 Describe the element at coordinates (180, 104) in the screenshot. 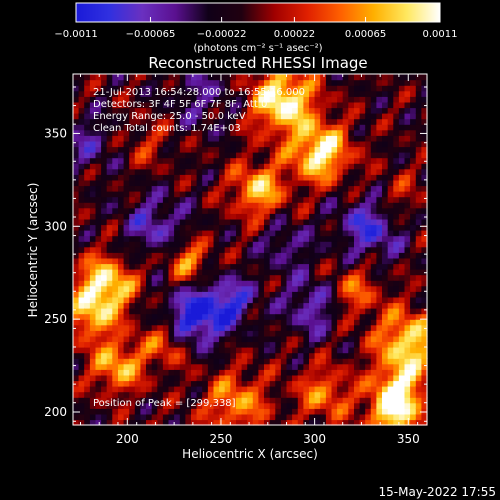

I see `annotation-detectors: Detectors: 3F 4F 5F 6F 7F 8F, Att 0` at that location.